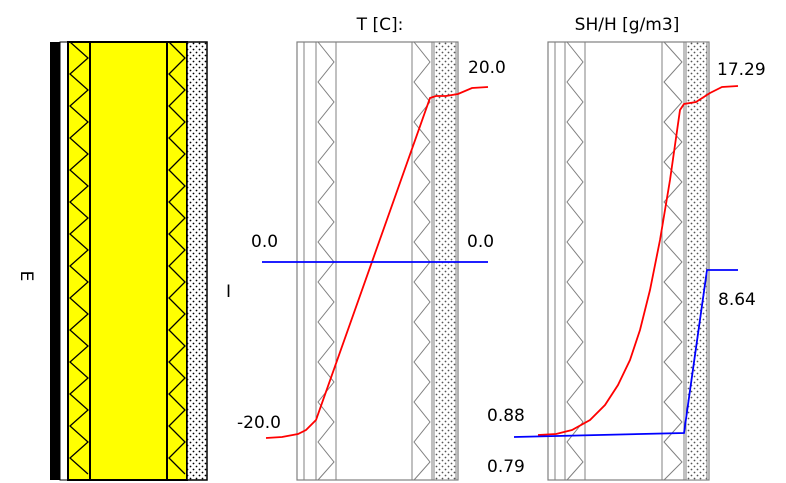 The width and height of the screenshot is (786, 483). Describe the element at coordinates (197, 261) in the screenshot. I see `interior-plaster-layer` at that location.